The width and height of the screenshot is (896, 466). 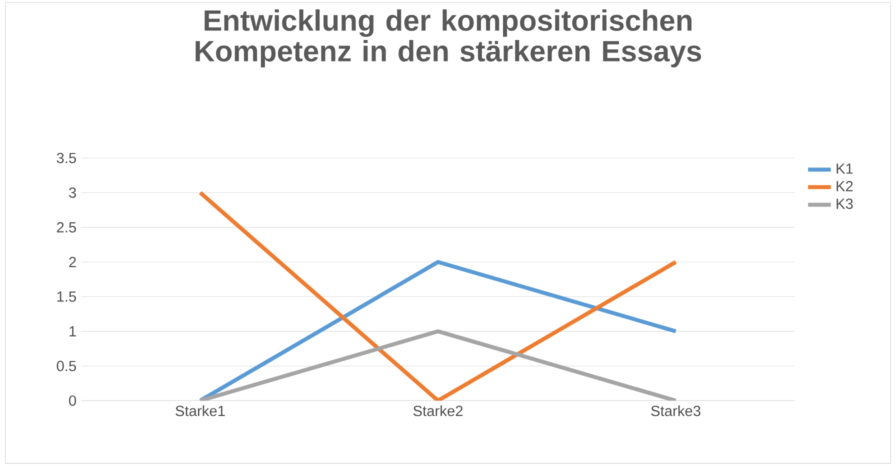 I want to click on x-tick-label: Starke3, so click(x=675, y=410).